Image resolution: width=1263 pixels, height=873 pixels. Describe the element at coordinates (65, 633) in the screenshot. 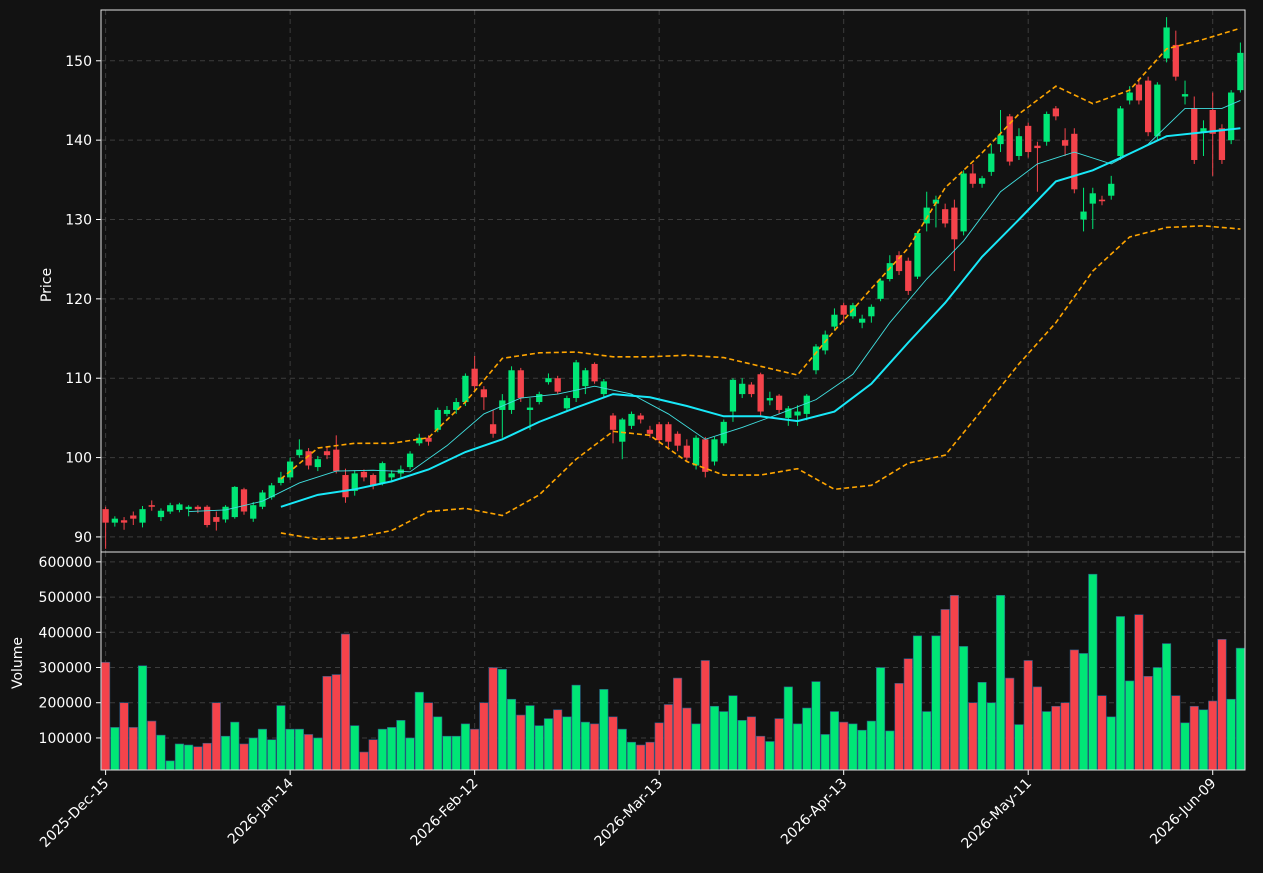

I see `y-tick-label: 400000` at that location.